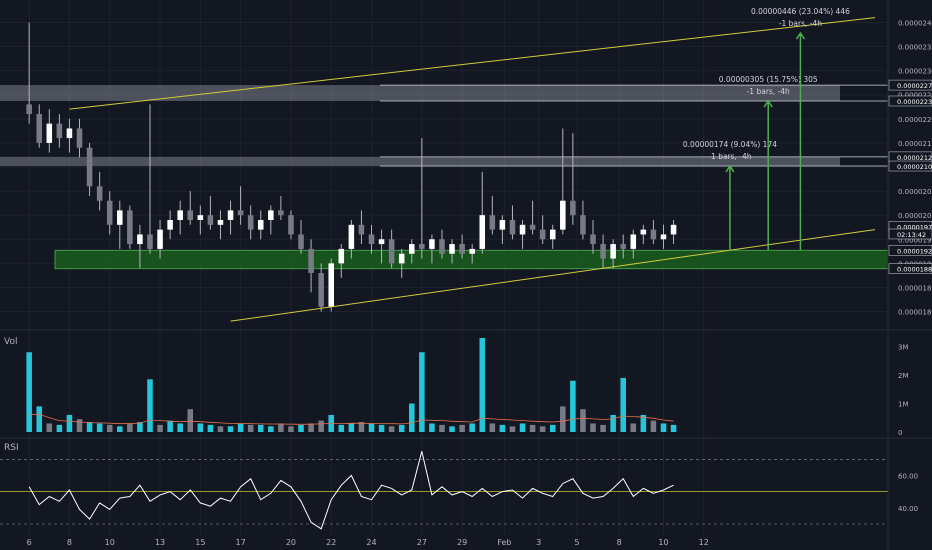 The height and width of the screenshot is (550, 932). What do you see at coordinates (576, 542) in the screenshot?
I see `x-tick-label: 5` at bounding box center [576, 542].